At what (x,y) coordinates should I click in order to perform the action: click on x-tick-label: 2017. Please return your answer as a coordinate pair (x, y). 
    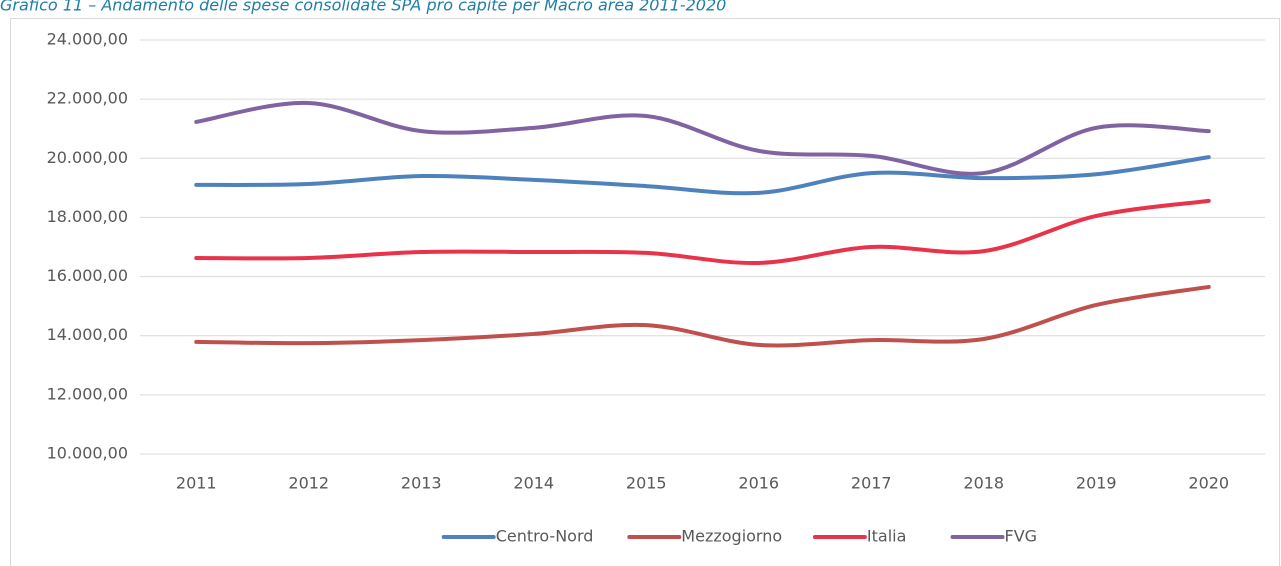
    Looking at the image, I should click on (871, 483).